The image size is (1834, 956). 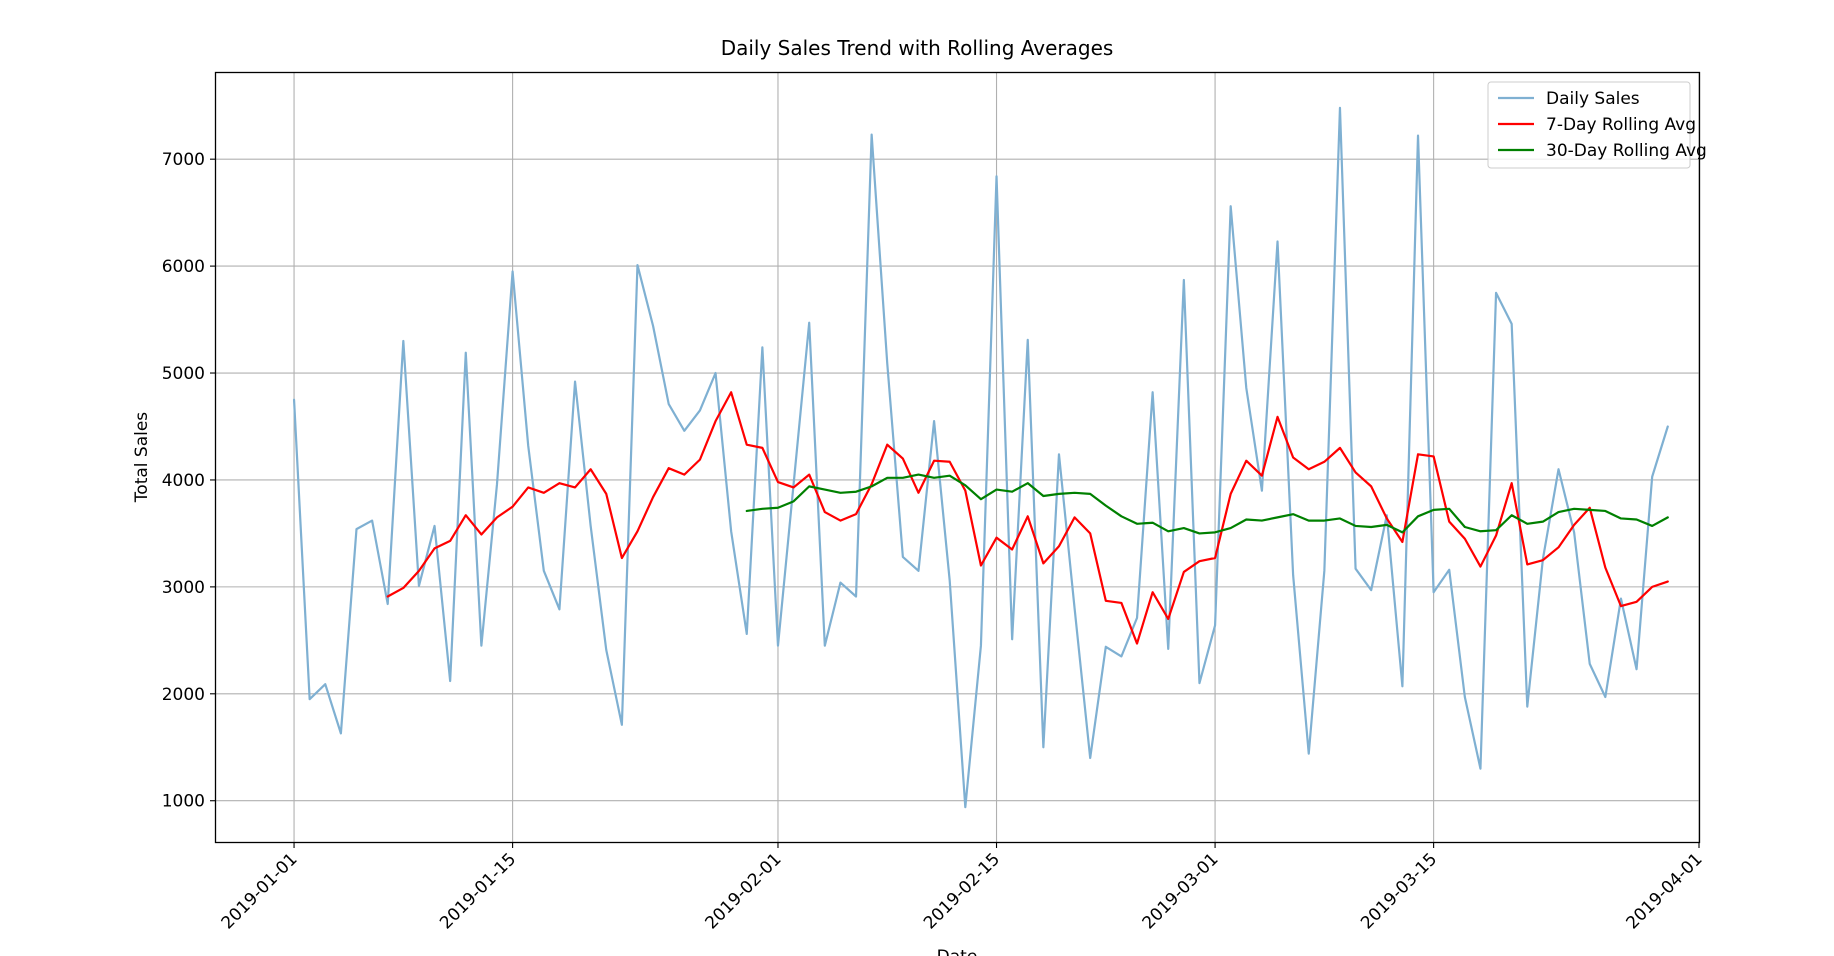 What do you see at coordinates (183, 481) in the screenshot?
I see `y-tick-label: 4000` at bounding box center [183, 481].